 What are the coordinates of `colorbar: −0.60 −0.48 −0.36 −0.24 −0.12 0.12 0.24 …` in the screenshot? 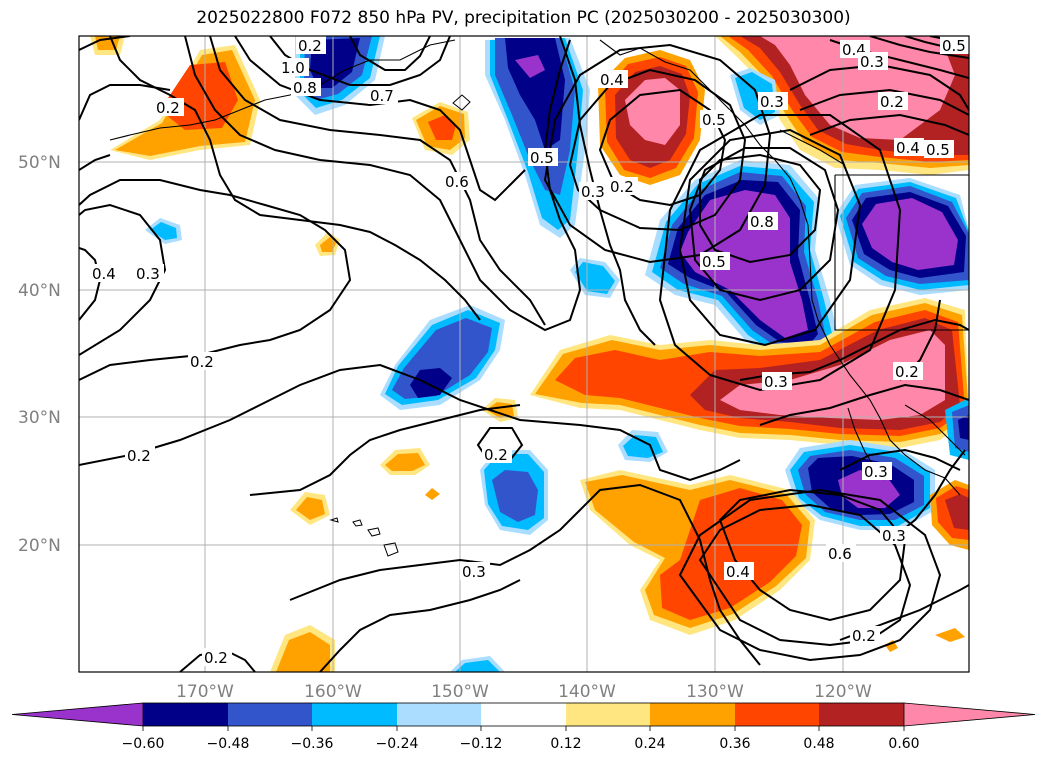 It's located at (523, 727).